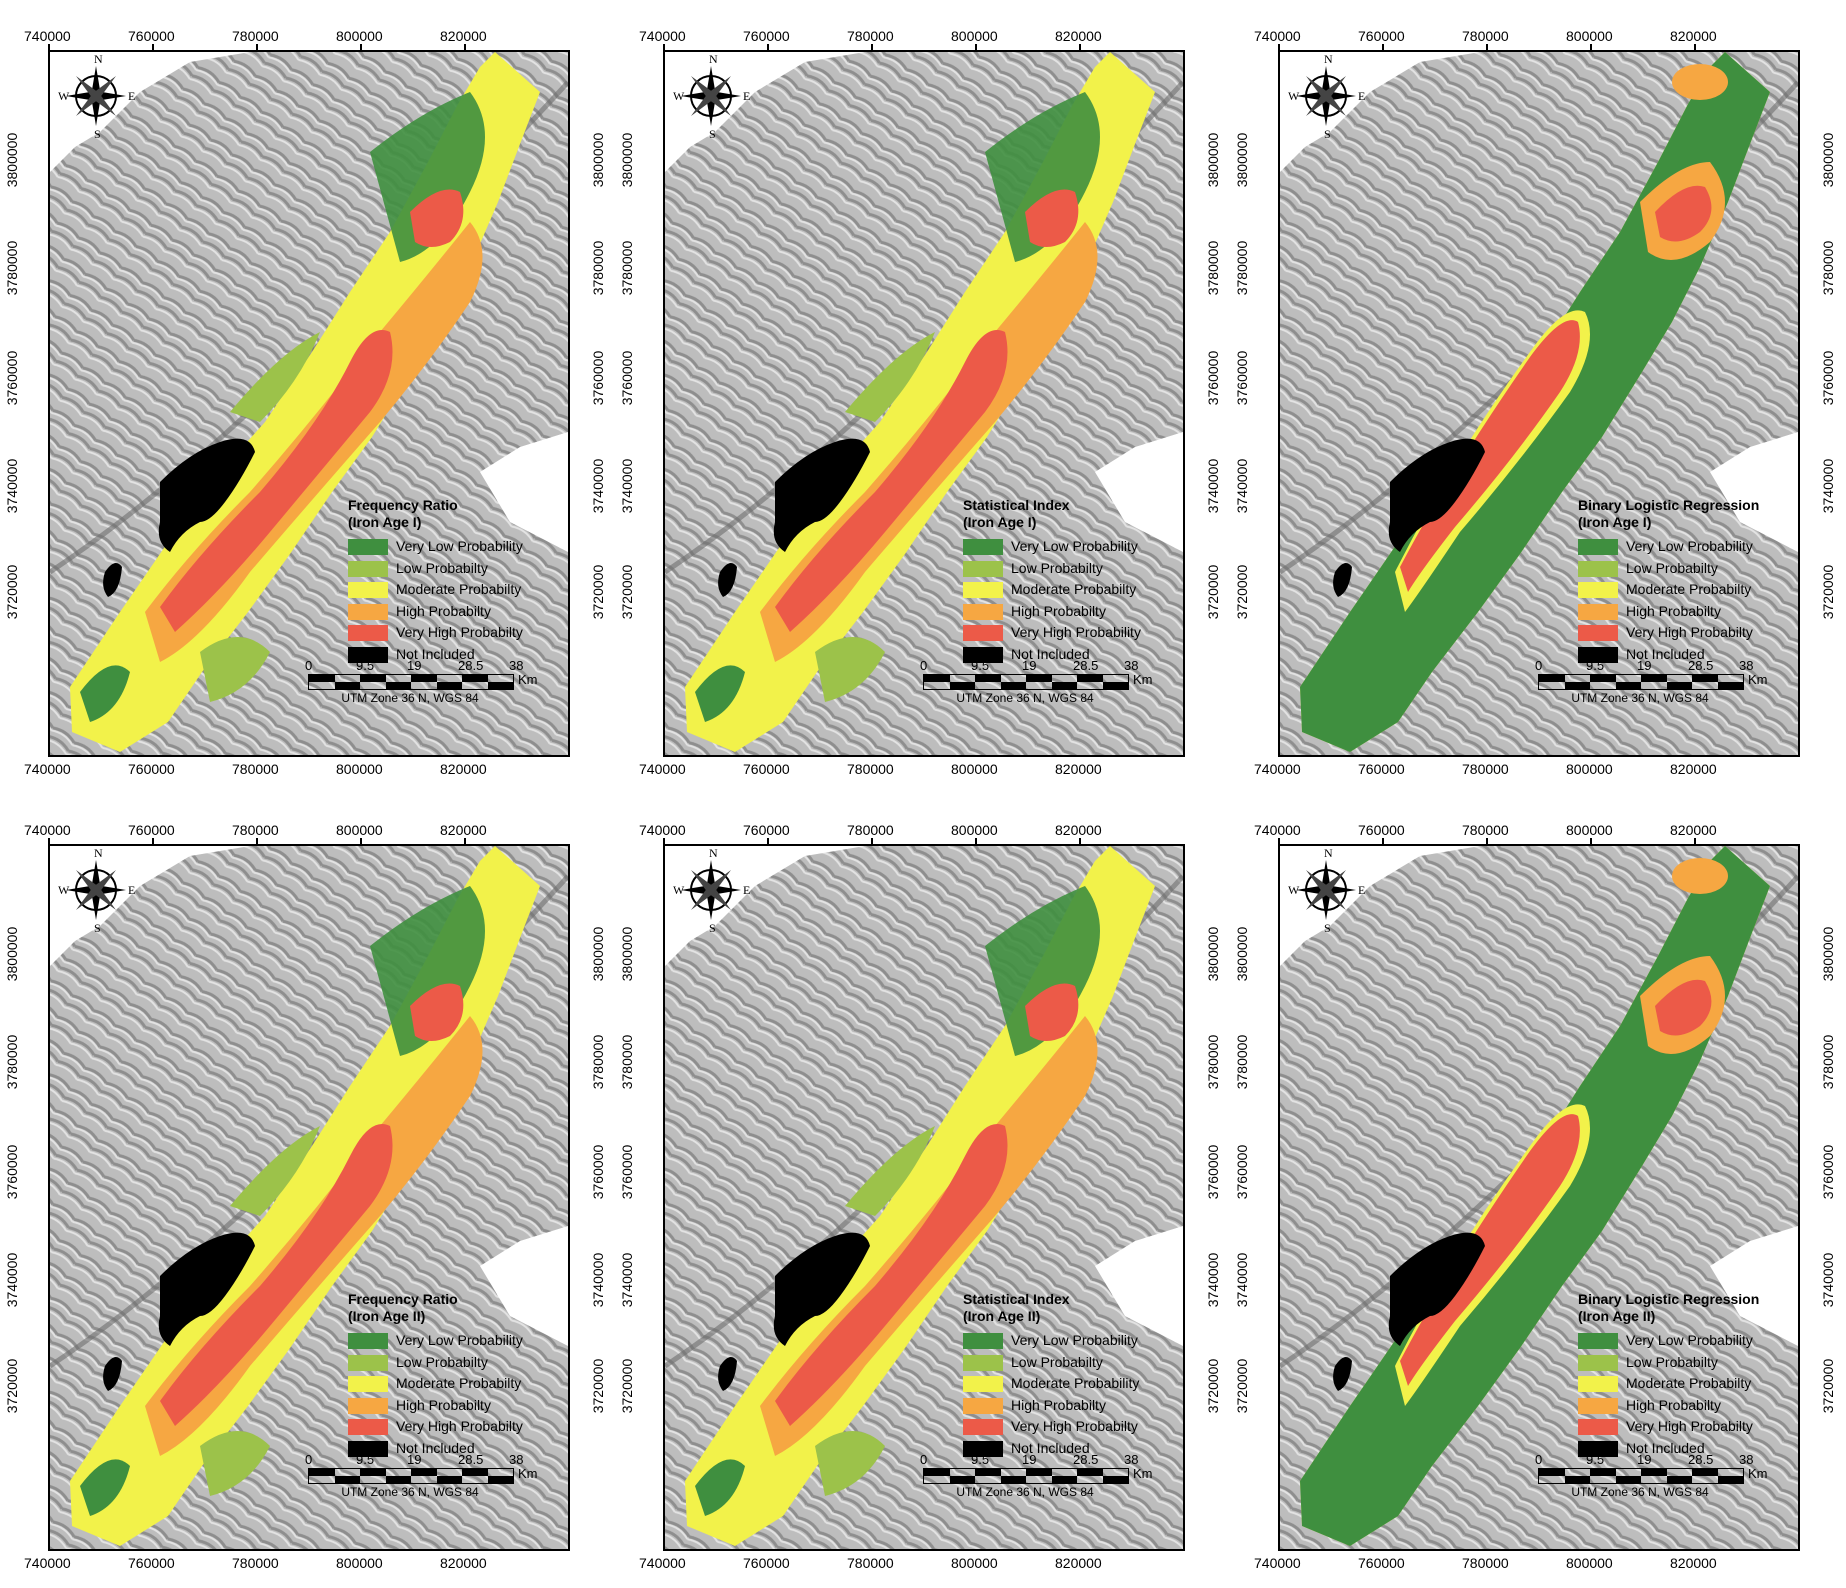 This screenshot has height=1588, width=1846. What do you see at coordinates (385, 522) in the screenshot?
I see `legend-subtitle: (Iron Age I)` at bounding box center [385, 522].